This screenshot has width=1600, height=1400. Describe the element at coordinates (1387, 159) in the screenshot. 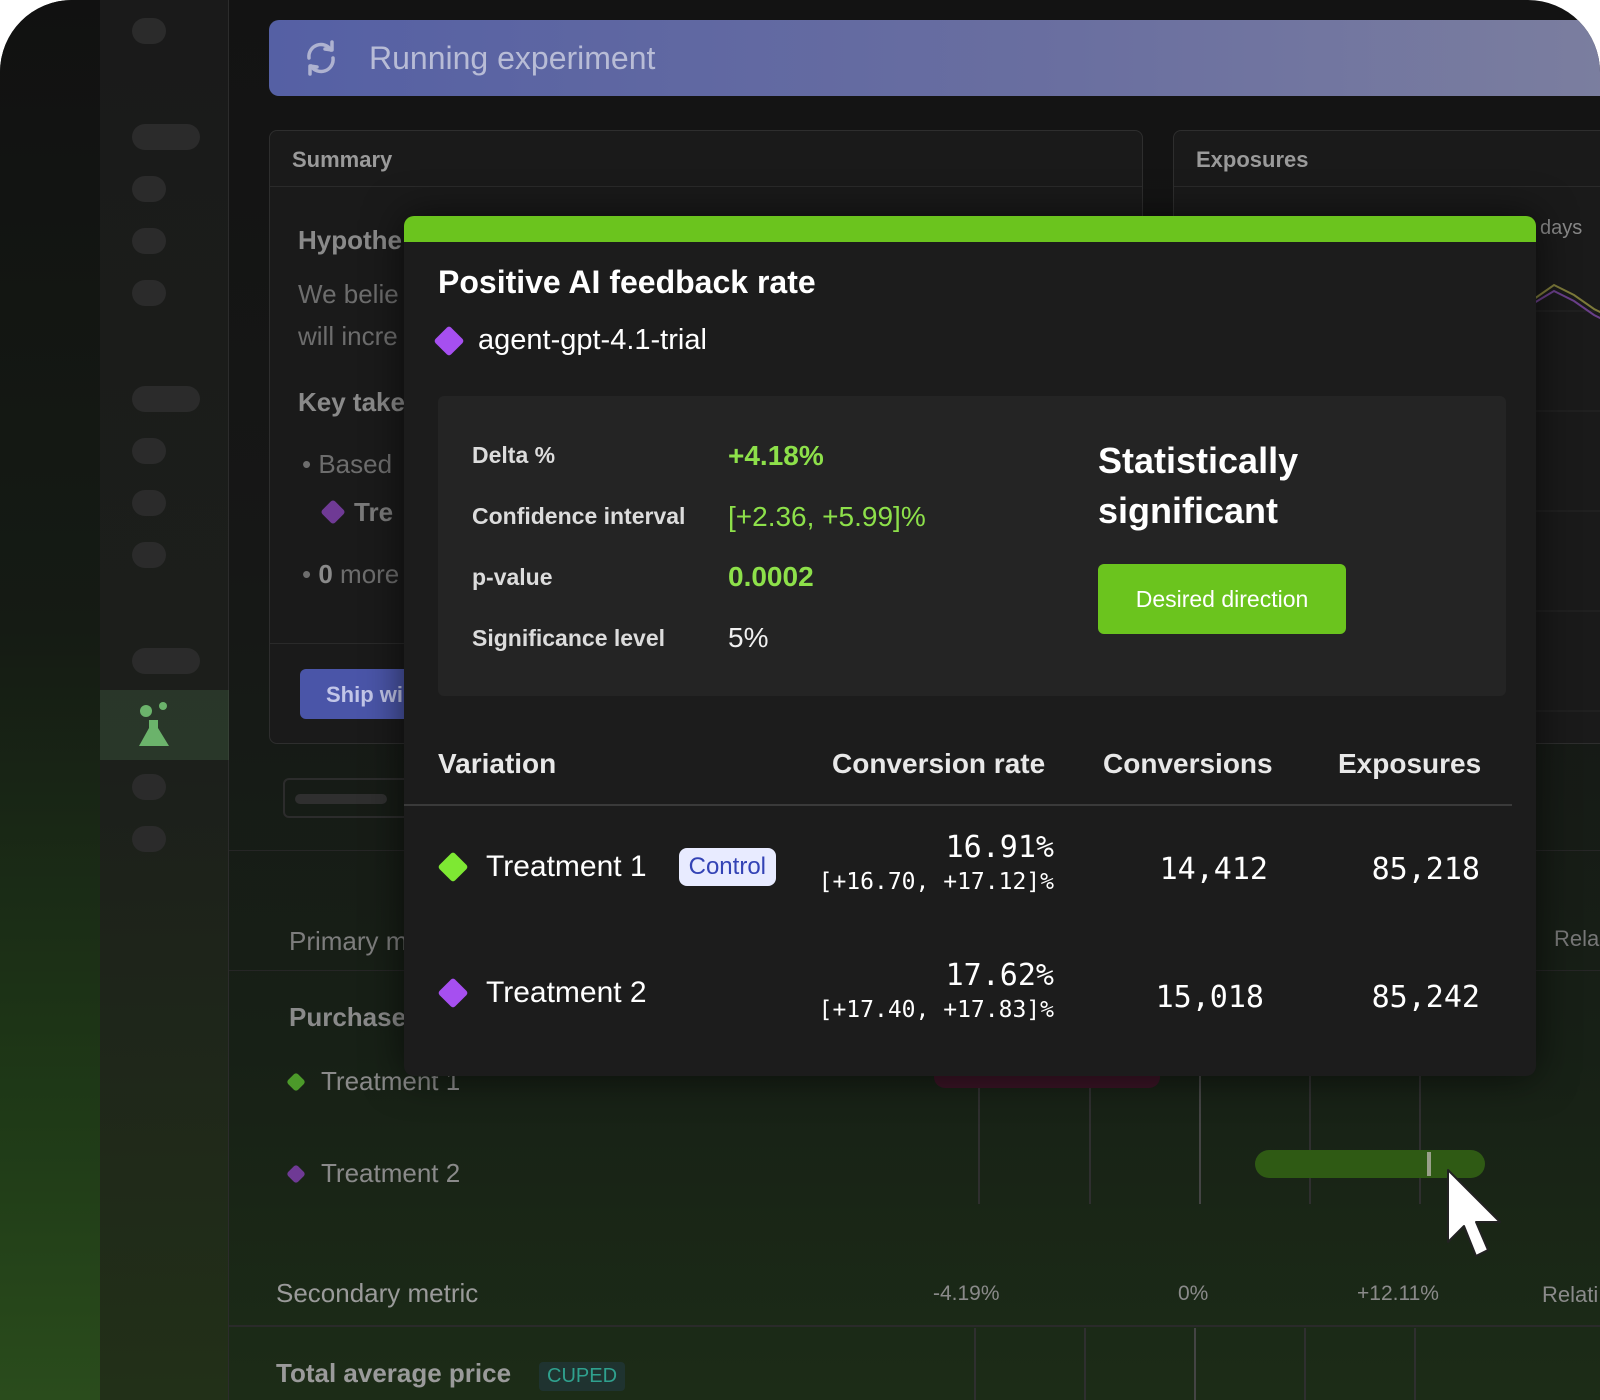

I see `exposures-header: Exposures` at that location.